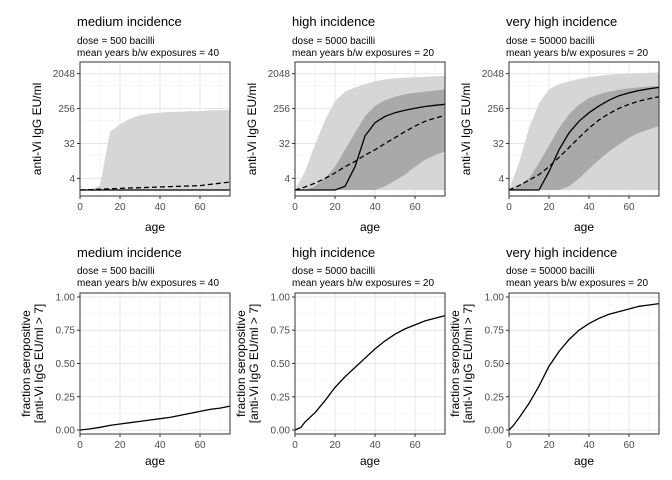 The width and height of the screenshot is (672, 480). What do you see at coordinates (155, 150) in the screenshot?
I see `outer-interval-band` at bounding box center [155, 150].